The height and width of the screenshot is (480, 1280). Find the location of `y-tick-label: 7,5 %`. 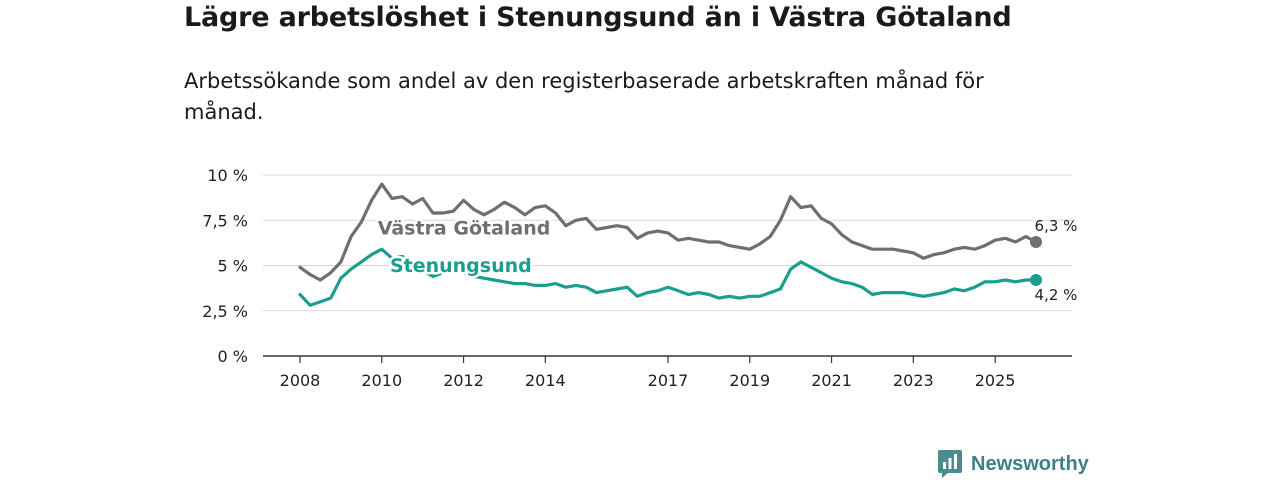

y-tick-label: 7,5 % is located at coordinates (225, 220).